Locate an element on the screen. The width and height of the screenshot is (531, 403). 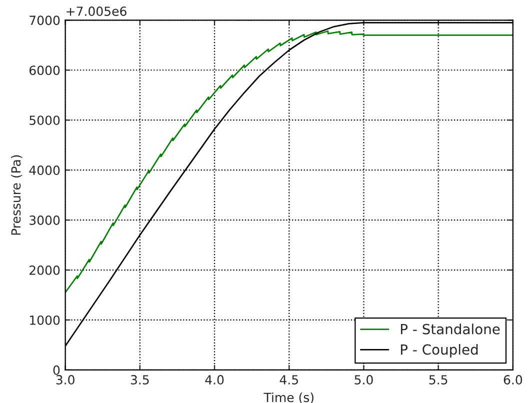
x-tick-label: 3.5 is located at coordinates (139, 379).